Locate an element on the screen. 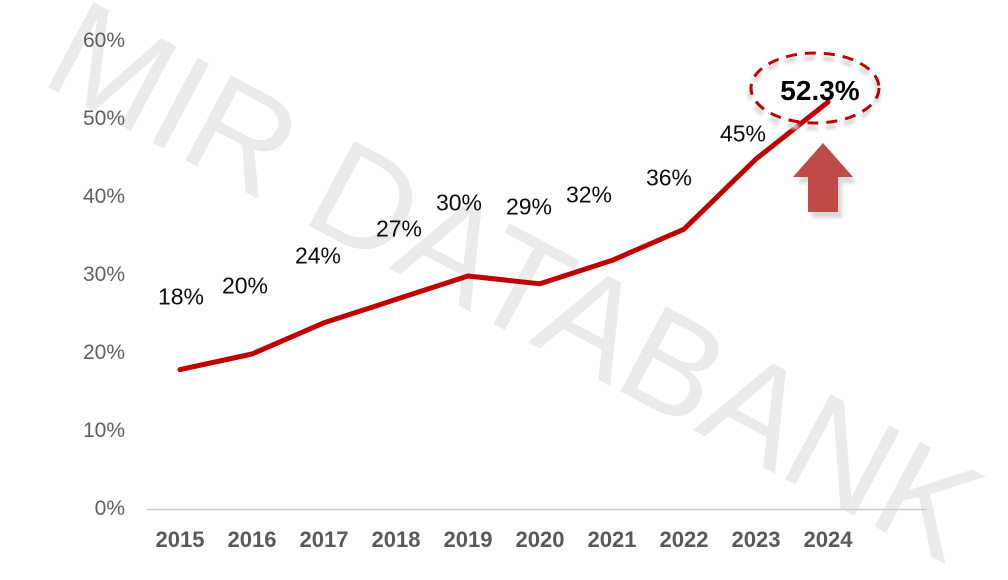 This screenshot has height=580, width=1008. x-axis-tick: 2016 is located at coordinates (252, 539).